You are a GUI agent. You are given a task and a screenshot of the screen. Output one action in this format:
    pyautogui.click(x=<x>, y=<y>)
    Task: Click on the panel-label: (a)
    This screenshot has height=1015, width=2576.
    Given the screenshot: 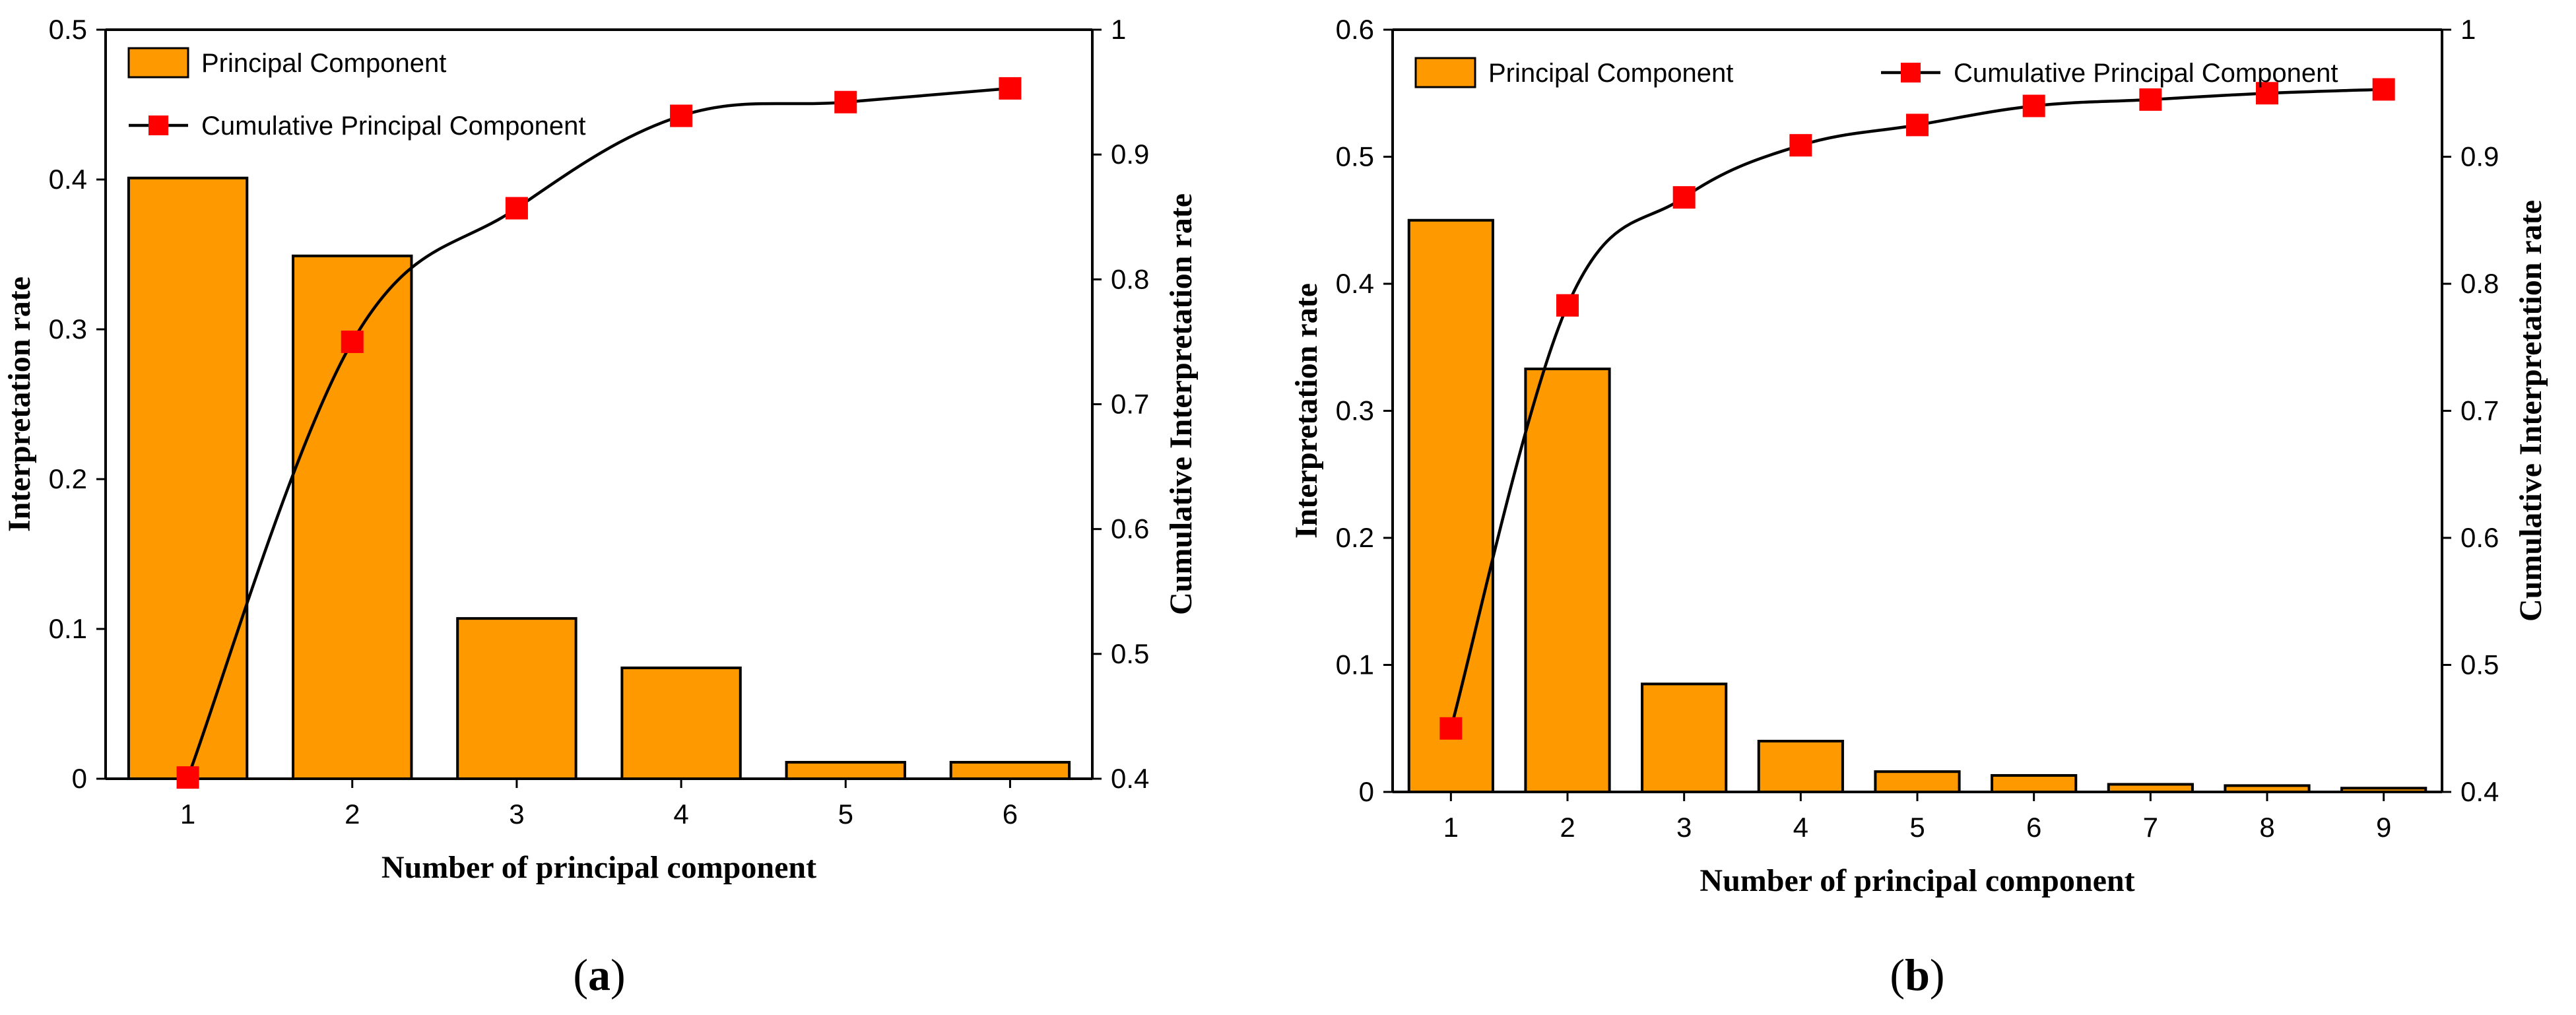 What is the action you would take?
    pyautogui.click(x=599, y=975)
    